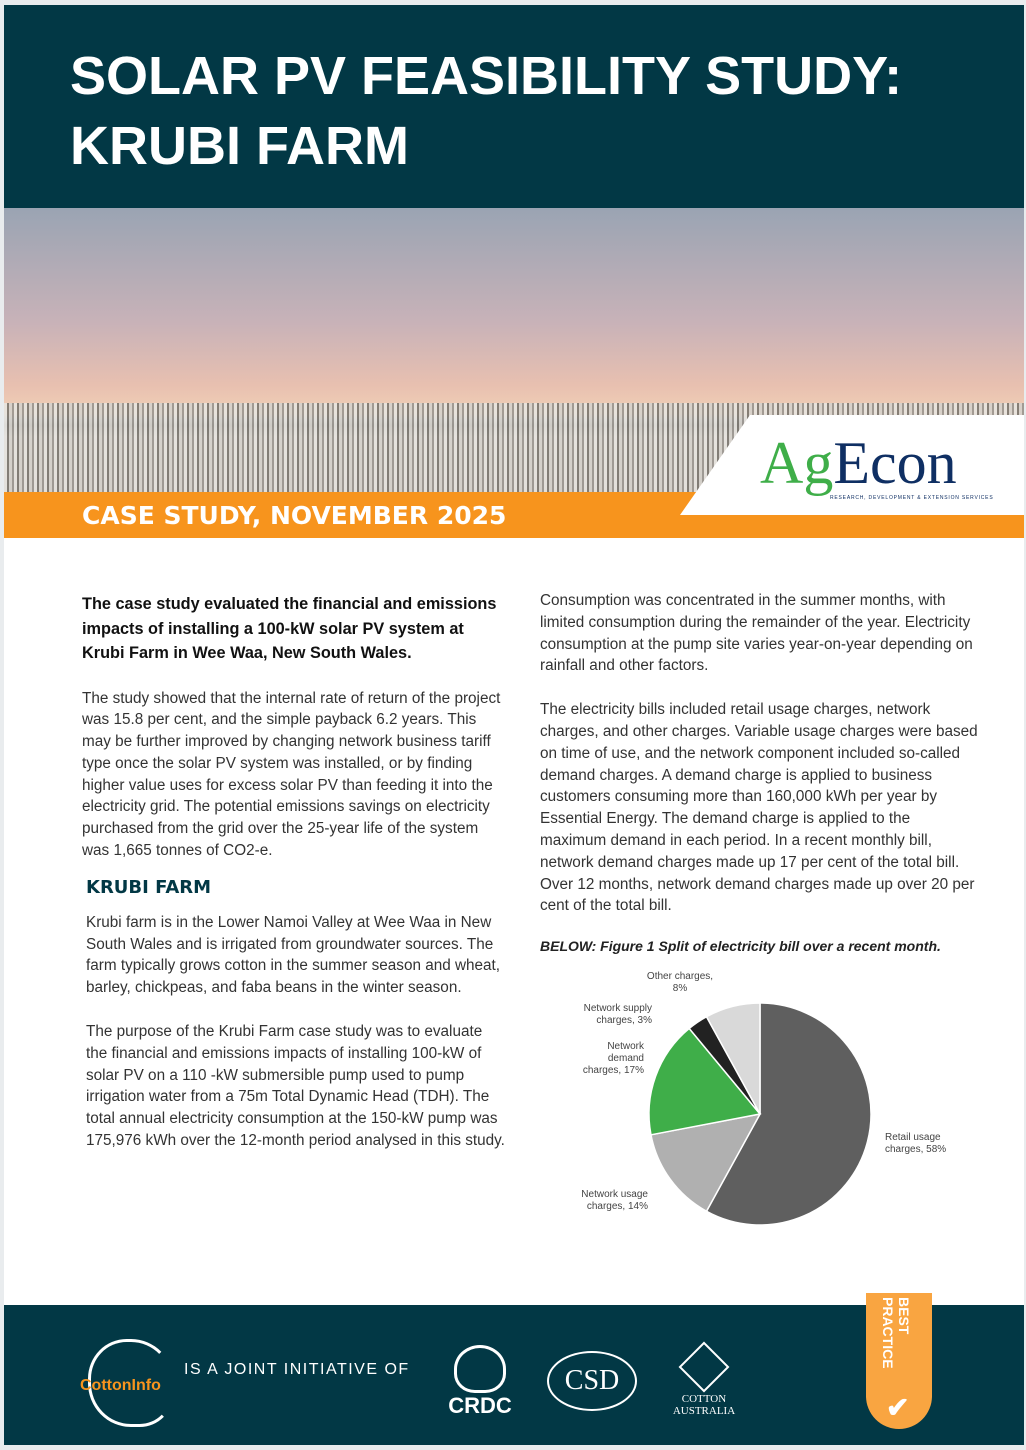 This screenshot has width=1026, height=1450. Describe the element at coordinates (614, 1058) in the screenshot. I see `pie-label: Network demand charges, 17%` at that location.